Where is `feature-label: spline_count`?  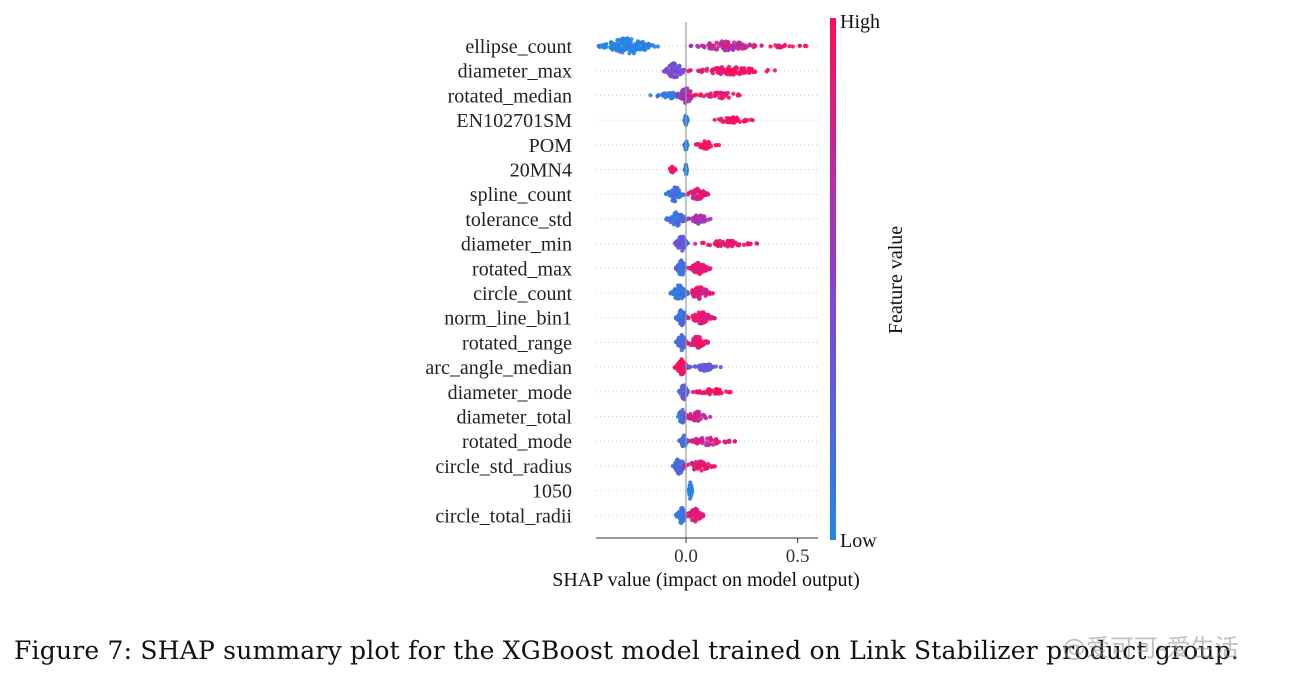 feature-label: spline_count is located at coordinates (521, 195).